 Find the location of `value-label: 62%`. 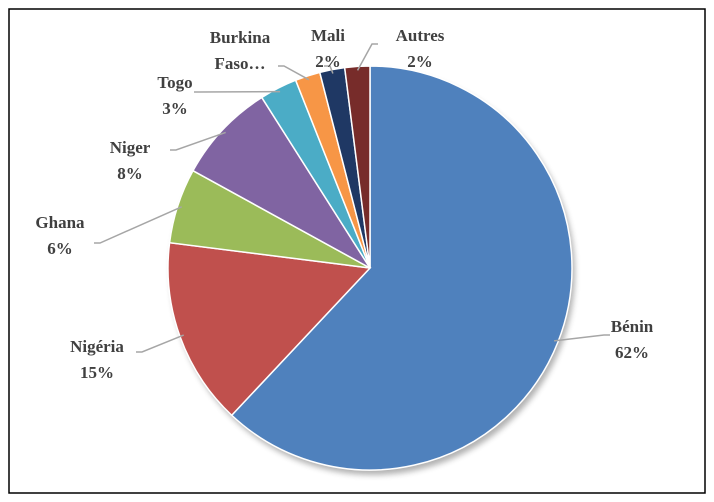

value-label: 62% is located at coordinates (632, 352).